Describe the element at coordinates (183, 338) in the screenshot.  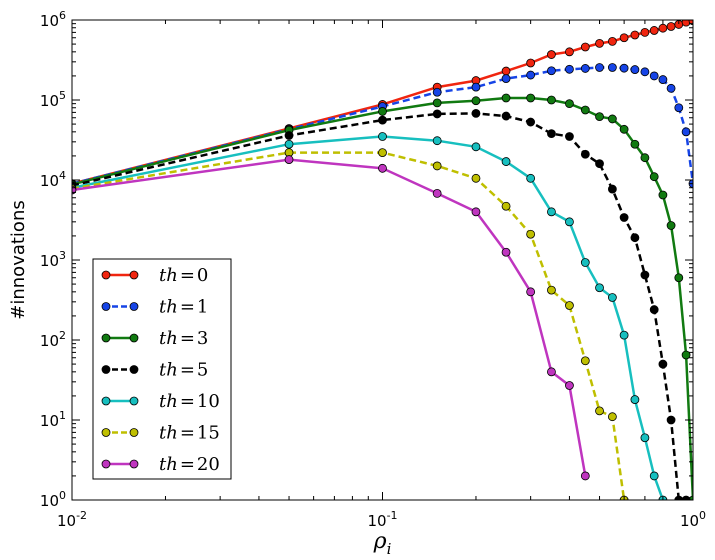
I see `legend-label: th = 3` at that location.